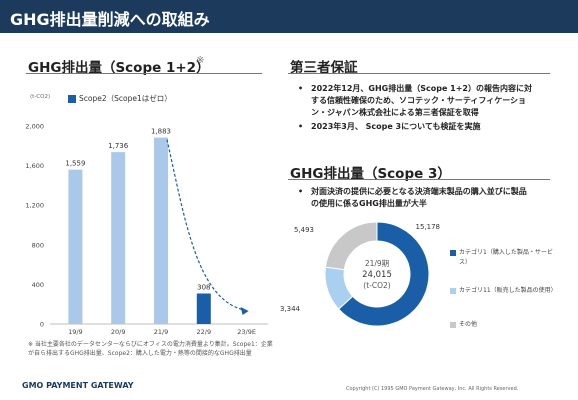 The height and width of the screenshot is (400, 578). What do you see at coordinates (42, 325) in the screenshot?
I see `y-tick-label: 0` at bounding box center [42, 325].